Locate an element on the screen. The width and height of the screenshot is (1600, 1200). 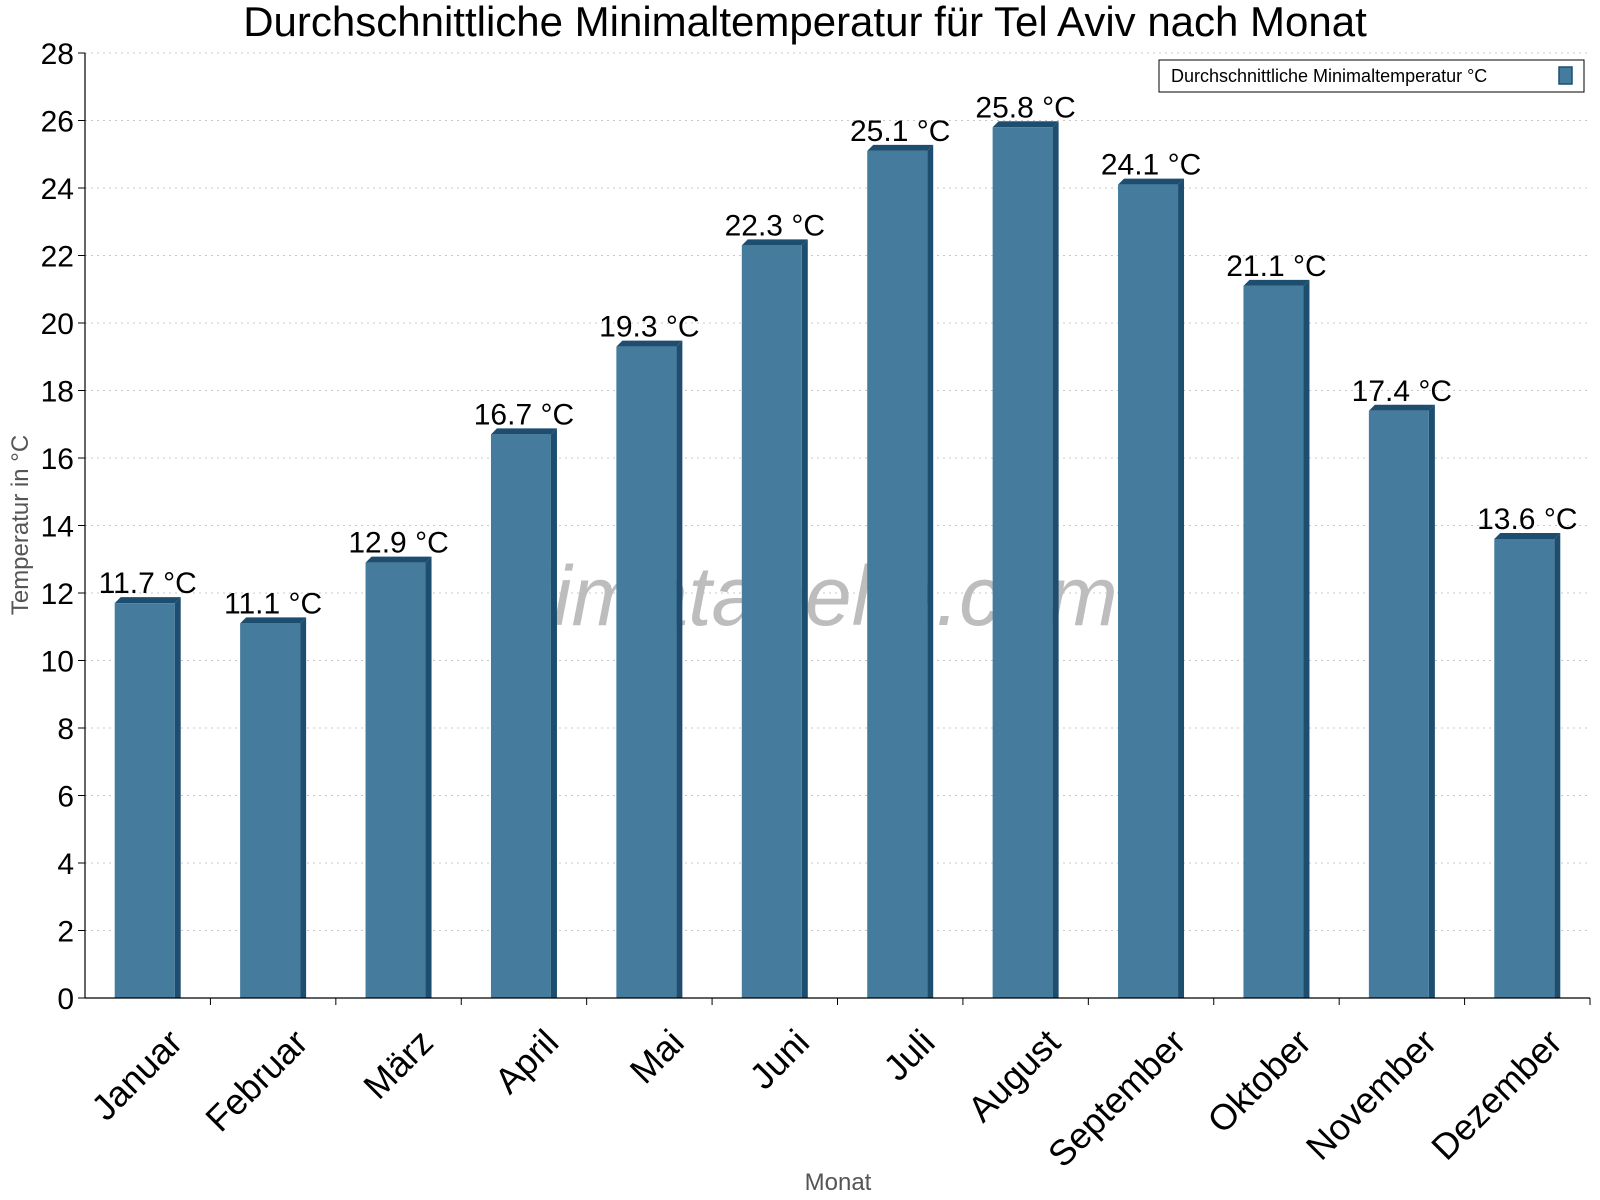
data-label: 11.7 °C is located at coordinates (148, 583).